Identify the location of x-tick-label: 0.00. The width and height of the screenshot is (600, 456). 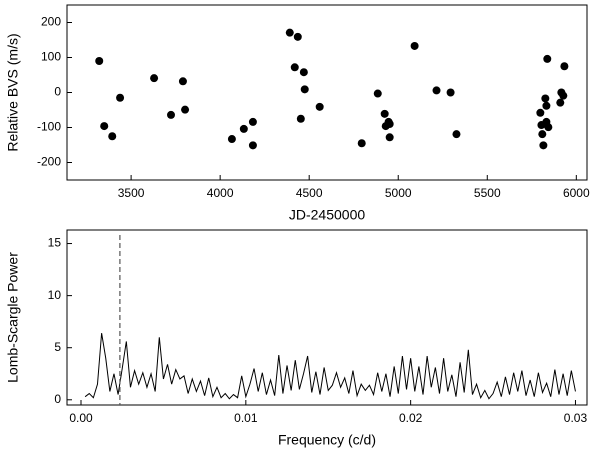
(81, 418).